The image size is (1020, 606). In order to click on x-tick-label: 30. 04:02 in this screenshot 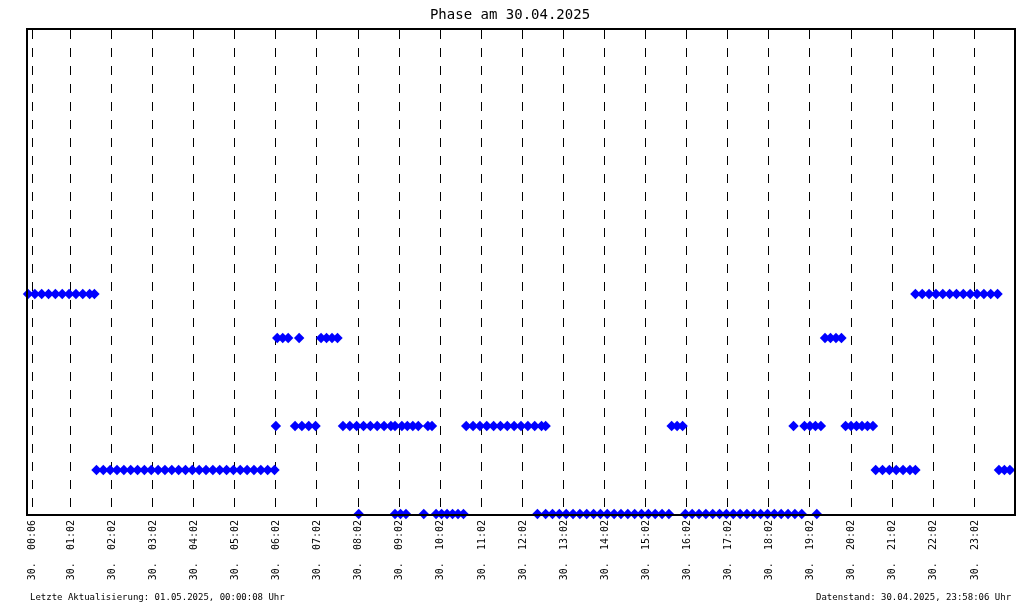, I will do `click(193, 550)`.